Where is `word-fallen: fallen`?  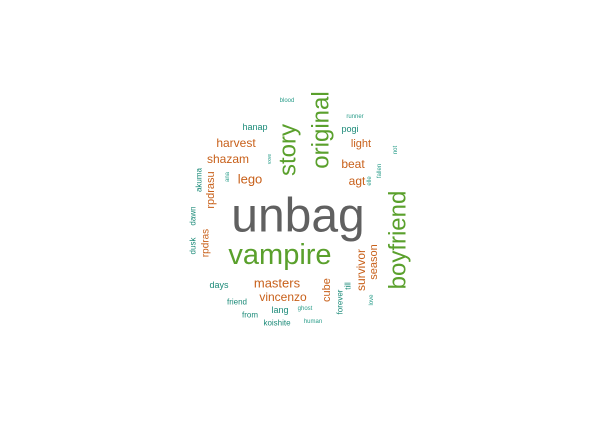 word-fallen: fallen is located at coordinates (380, 171).